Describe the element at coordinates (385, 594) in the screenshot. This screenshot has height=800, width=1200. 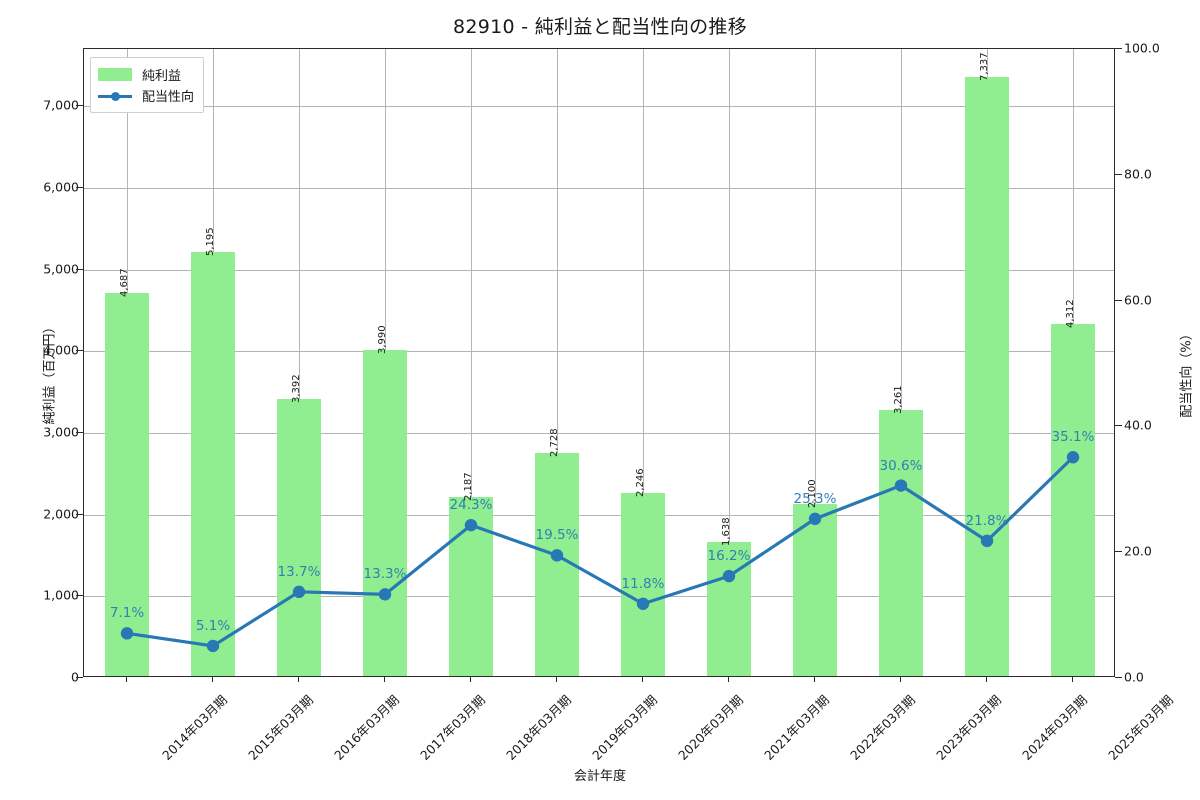
I see `line-marker-2017年03月期` at that location.